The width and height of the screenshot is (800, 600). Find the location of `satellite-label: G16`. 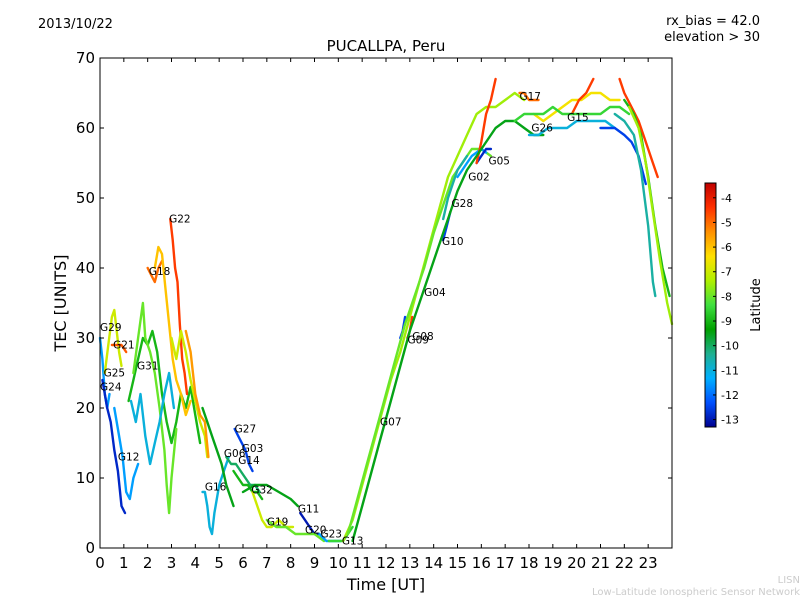

satellite-label: G16 is located at coordinates (216, 488).